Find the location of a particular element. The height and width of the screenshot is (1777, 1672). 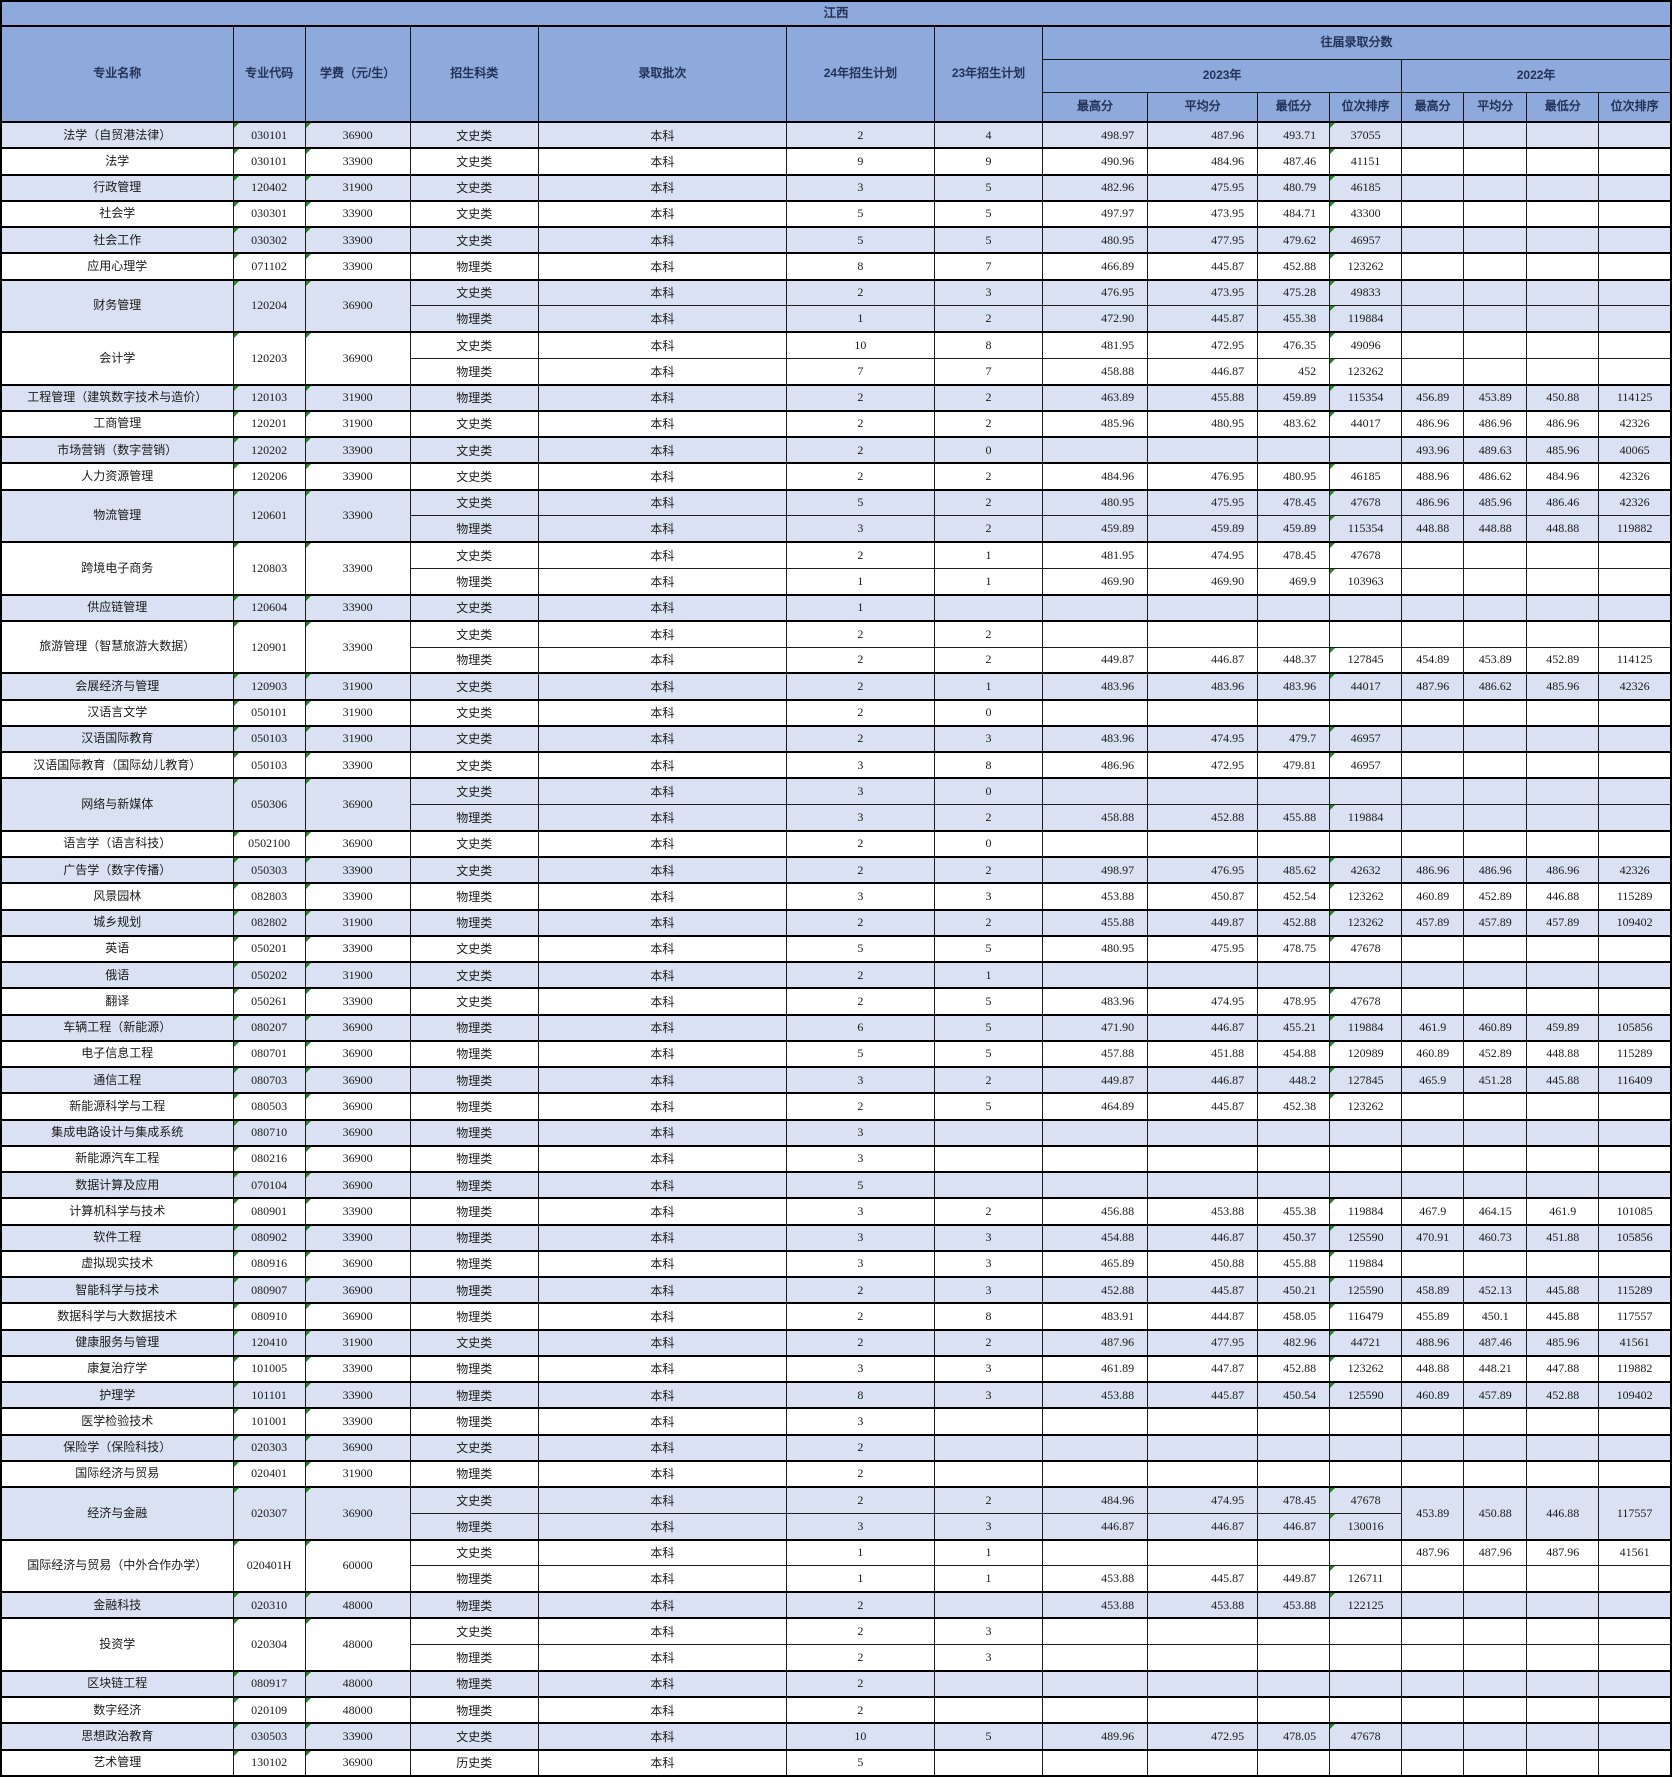

rank-2022-cell: 42326 is located at coordinates (1635, 869).